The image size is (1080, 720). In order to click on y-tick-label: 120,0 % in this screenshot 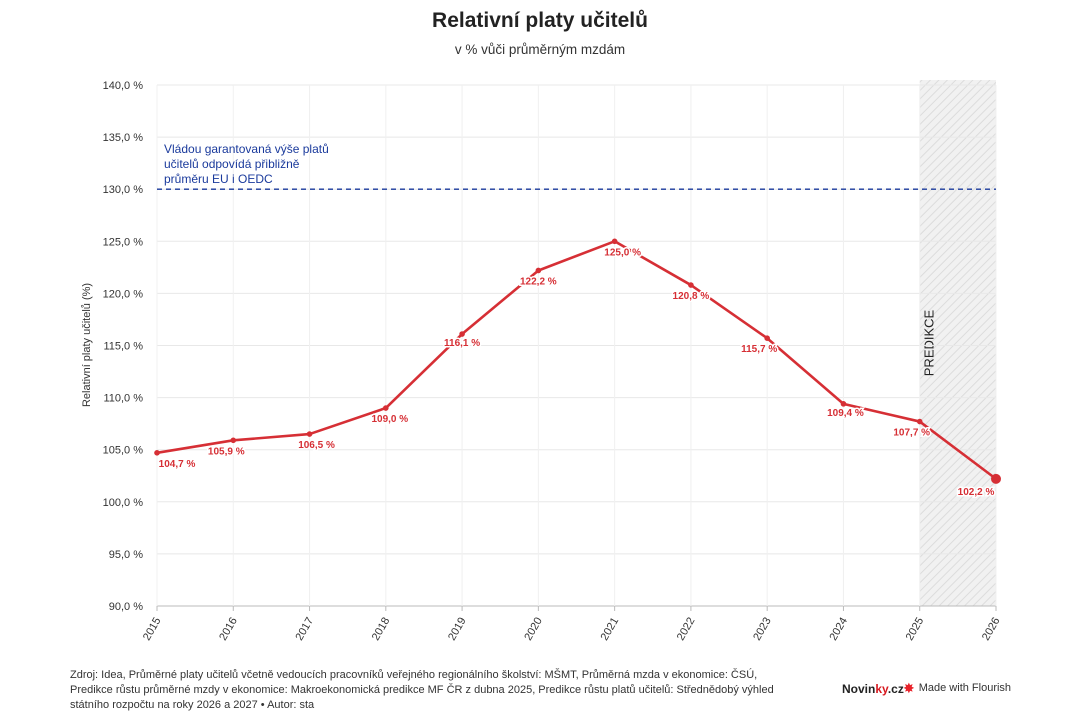, I will do `click(123, 294)`.